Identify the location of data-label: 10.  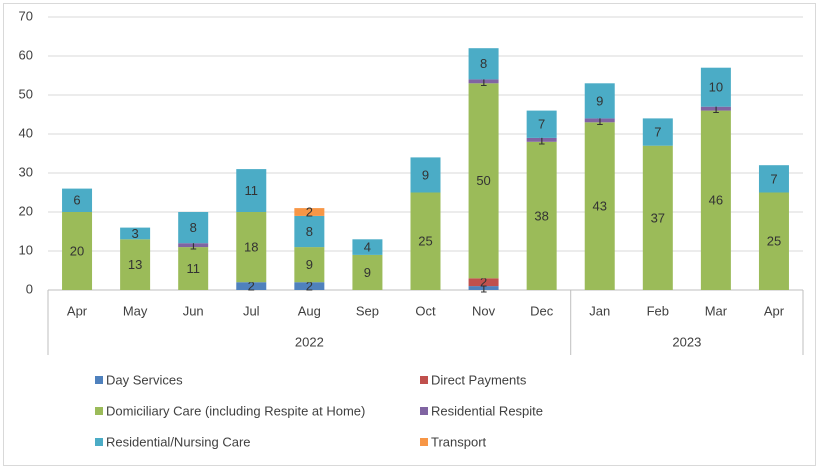
(716, 87).